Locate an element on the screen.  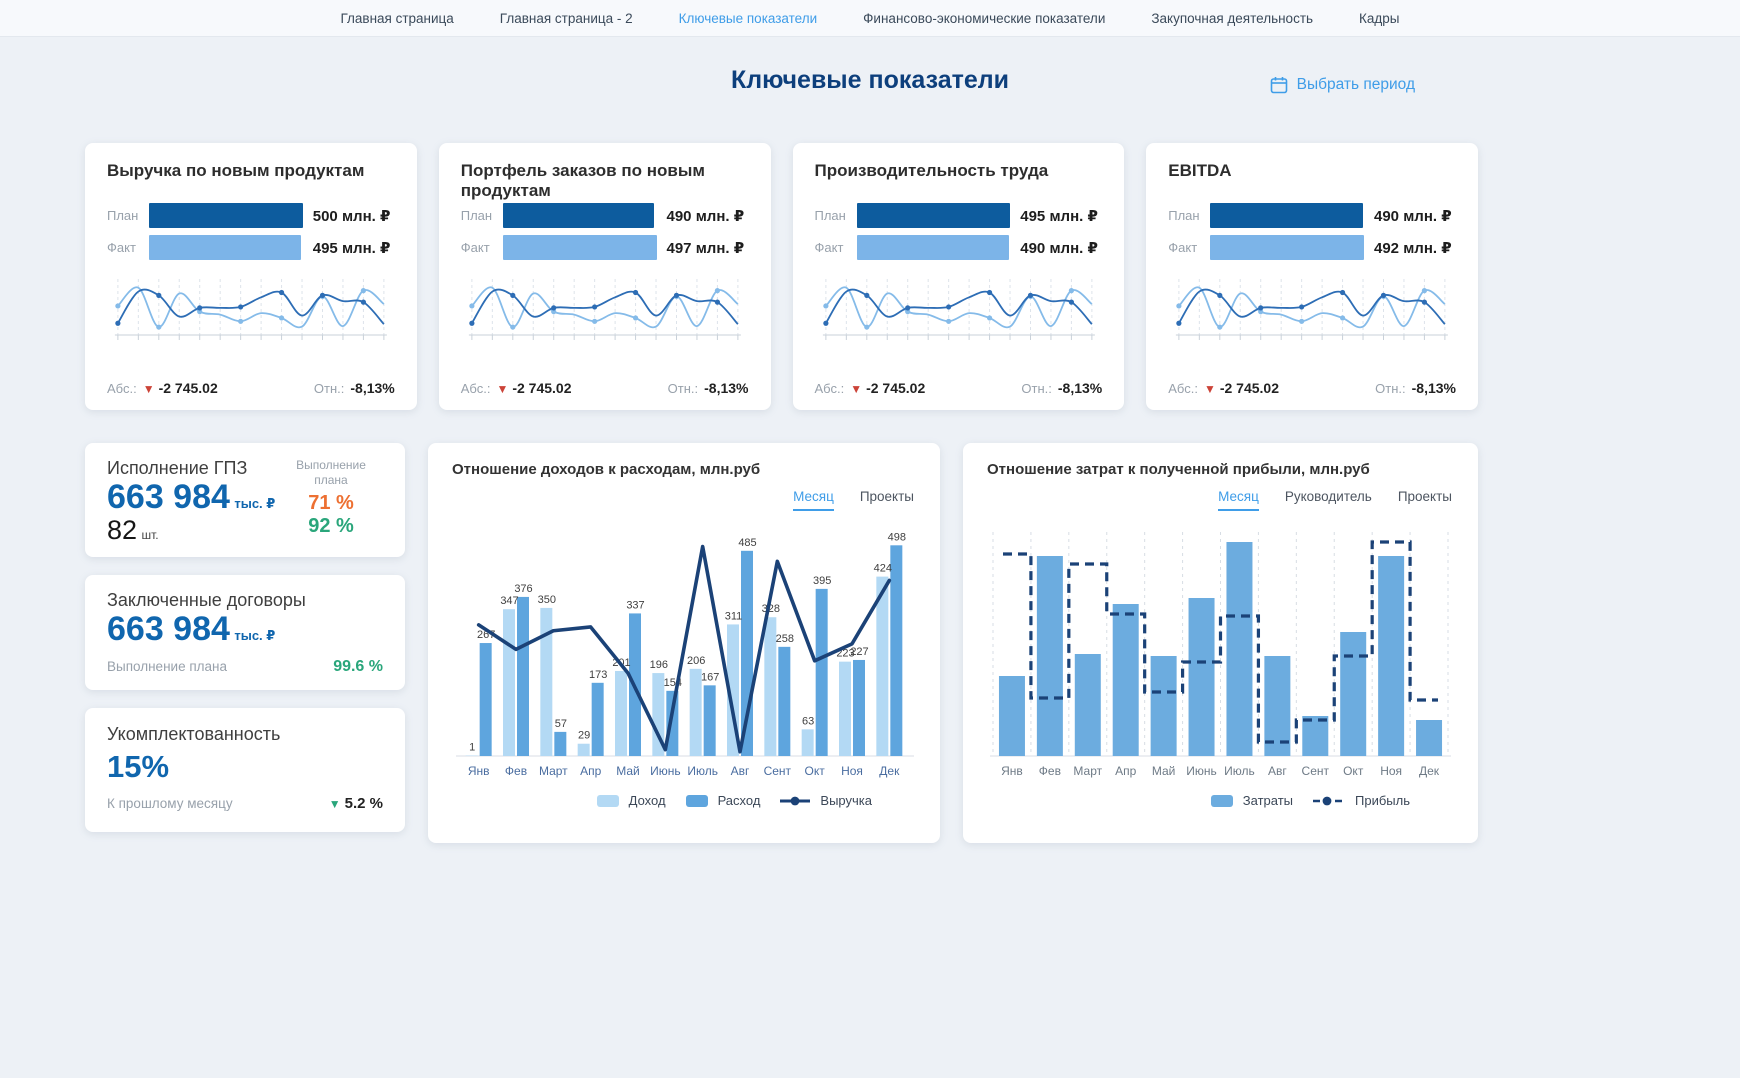
svg-text: Фев is located at coordinates (516, 771).